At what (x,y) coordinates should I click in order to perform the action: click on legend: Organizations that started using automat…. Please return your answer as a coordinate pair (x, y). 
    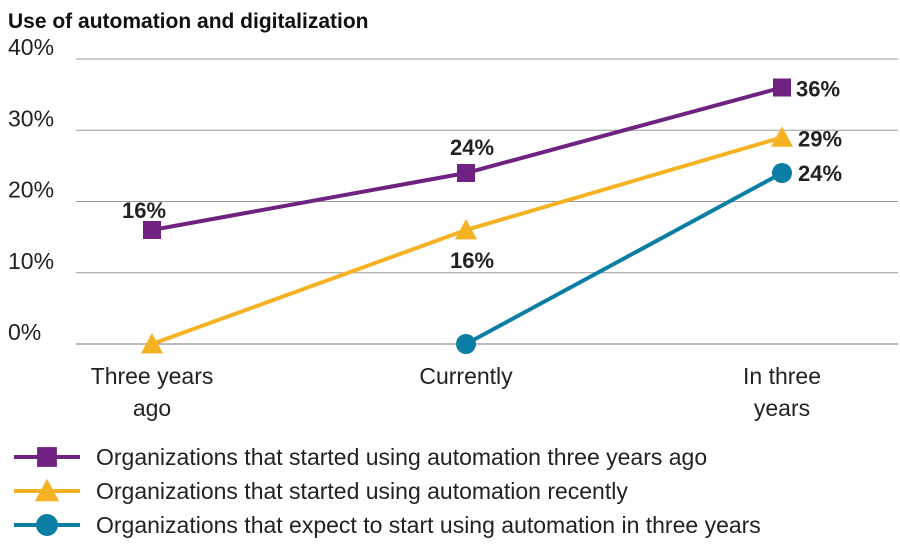
    Looking at the image, I should click on (387, 491).